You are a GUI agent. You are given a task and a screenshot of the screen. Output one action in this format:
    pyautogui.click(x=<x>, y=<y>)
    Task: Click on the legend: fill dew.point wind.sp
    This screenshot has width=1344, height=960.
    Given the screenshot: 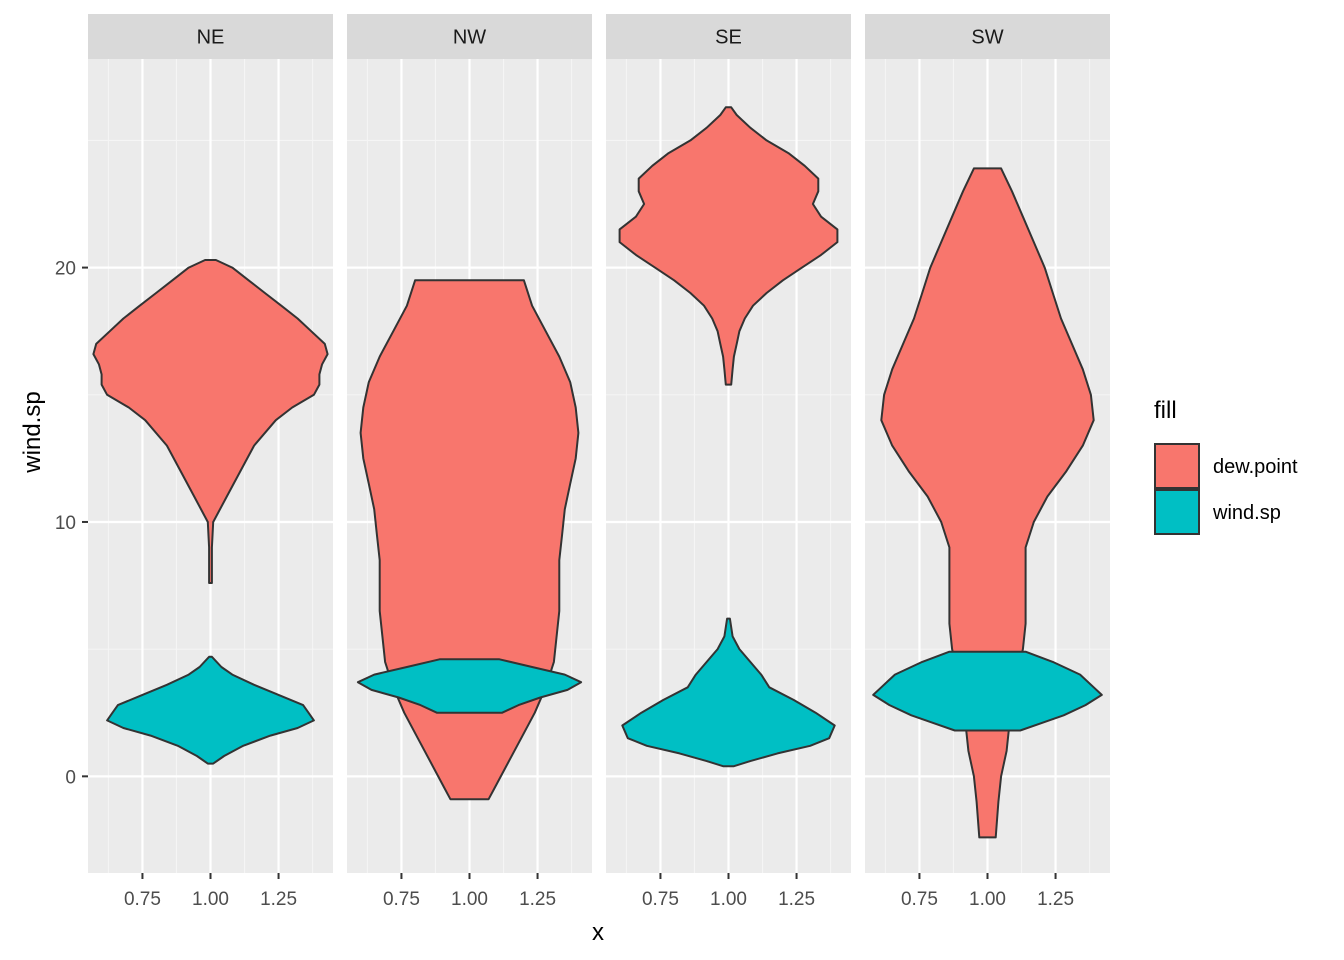 What is the action you would take?
    pyautogui.click(x=1226, y=466)
    